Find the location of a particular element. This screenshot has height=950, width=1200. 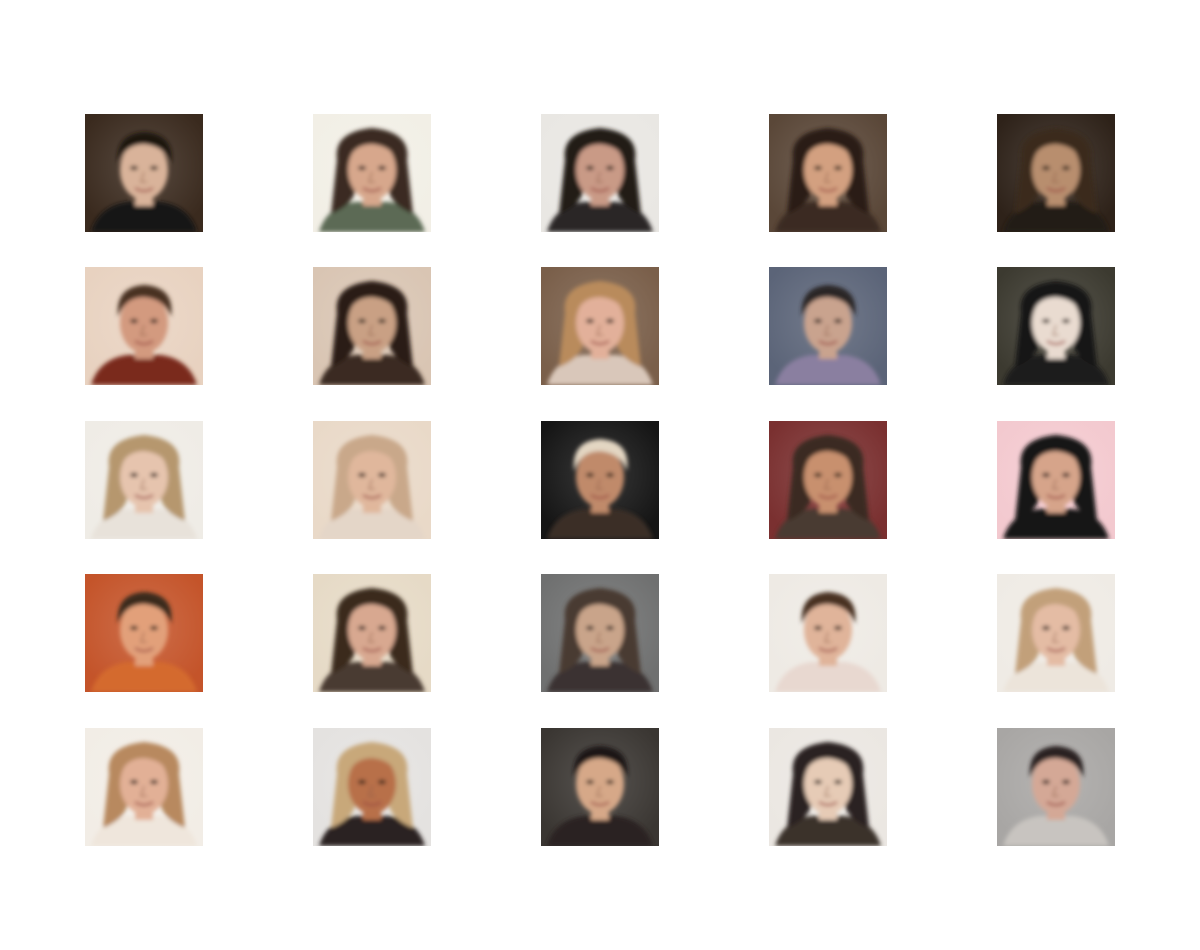

face-image-r5c2 is located at coordinates (372, 787).